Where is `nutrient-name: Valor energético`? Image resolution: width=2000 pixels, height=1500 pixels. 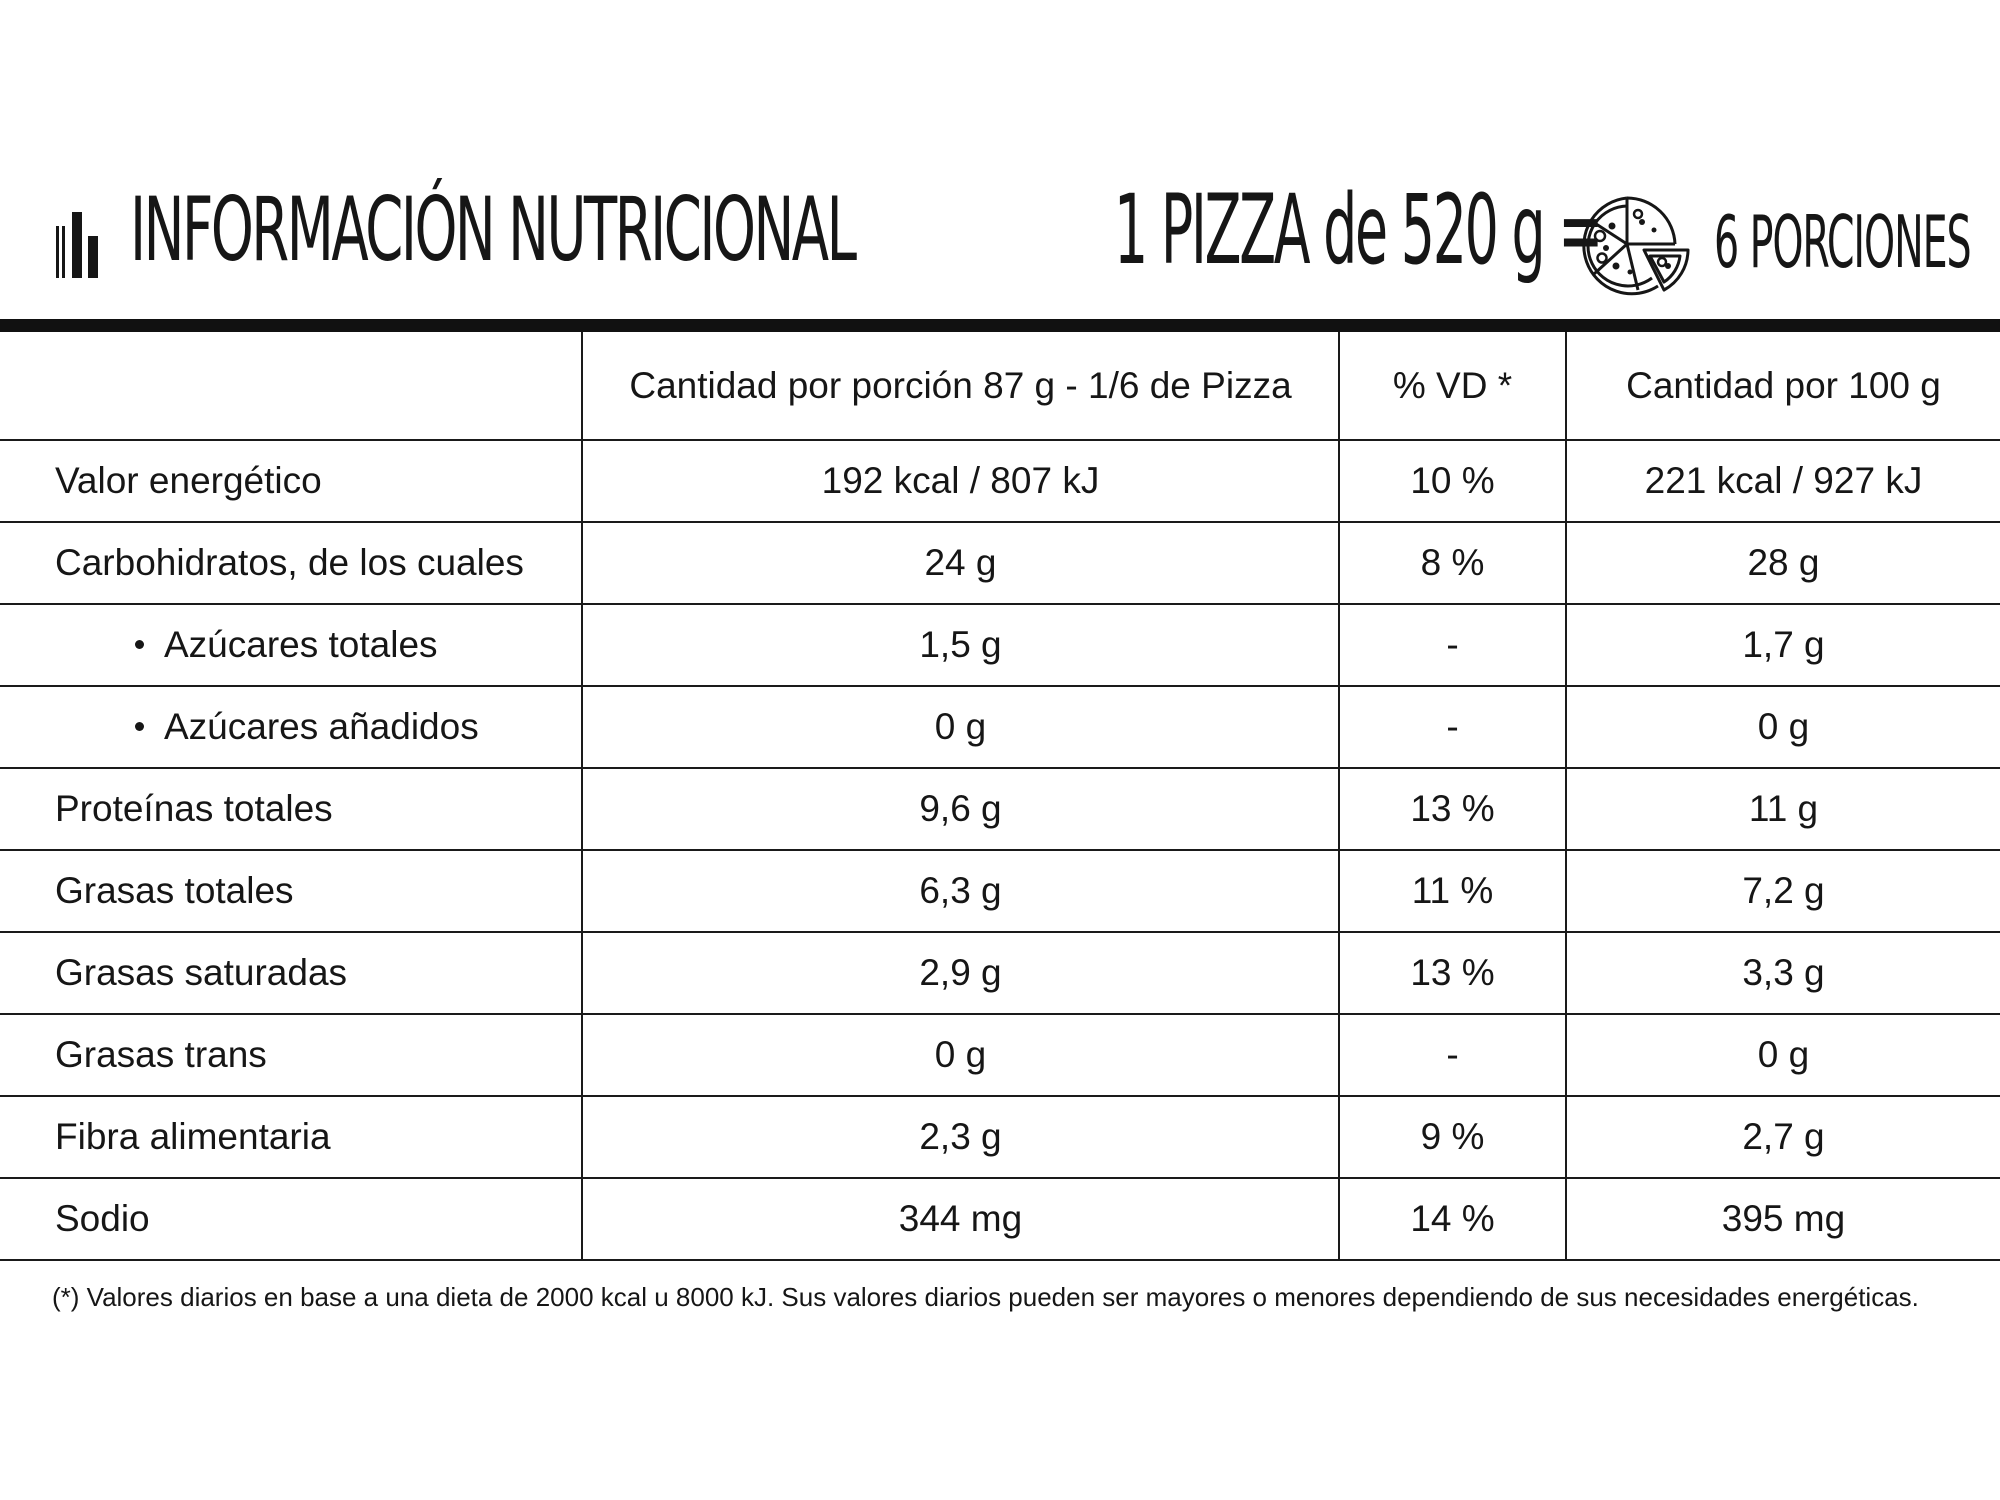
nutrient-name: Valor energético is located at coordinates (291, 481).